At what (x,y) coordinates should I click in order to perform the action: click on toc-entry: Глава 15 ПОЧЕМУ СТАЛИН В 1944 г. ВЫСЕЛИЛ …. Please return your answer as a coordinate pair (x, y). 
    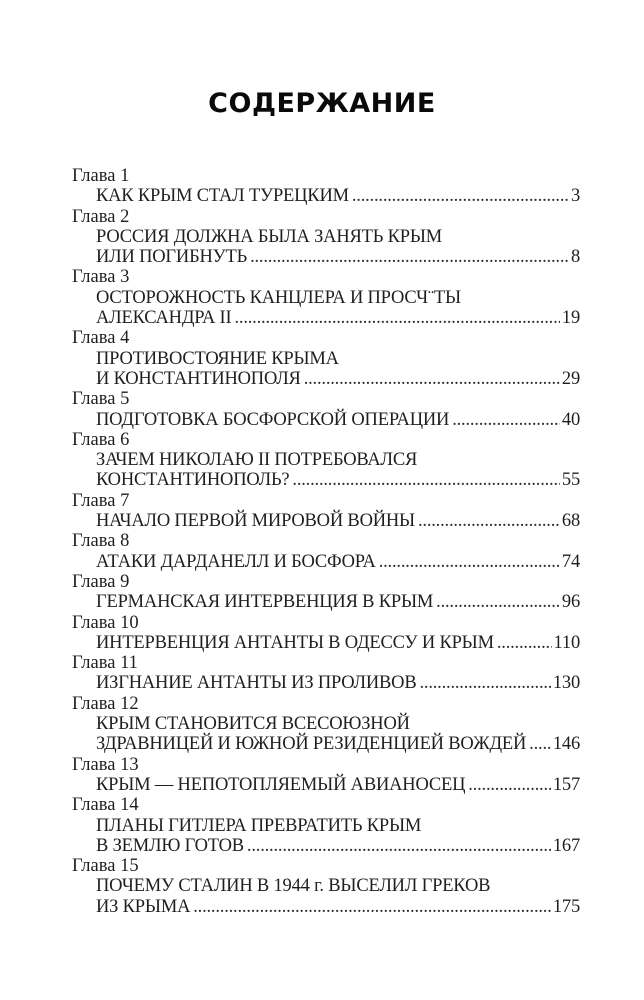
    Looking at the image, I should click on (326, 886).